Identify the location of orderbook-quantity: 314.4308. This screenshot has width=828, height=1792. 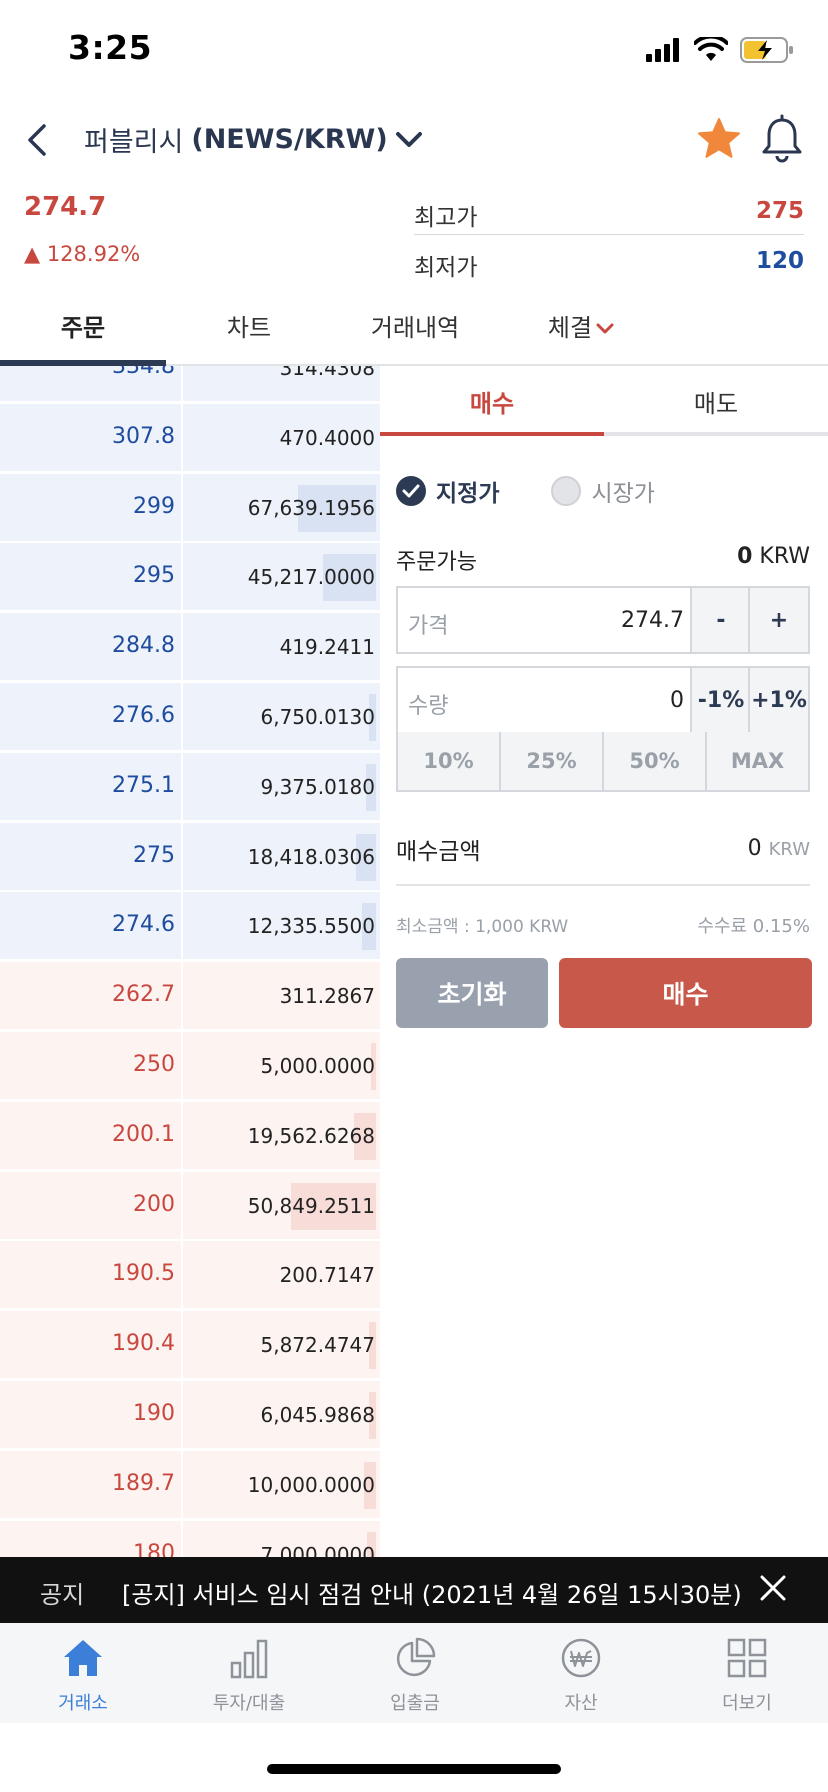
(327, 373).